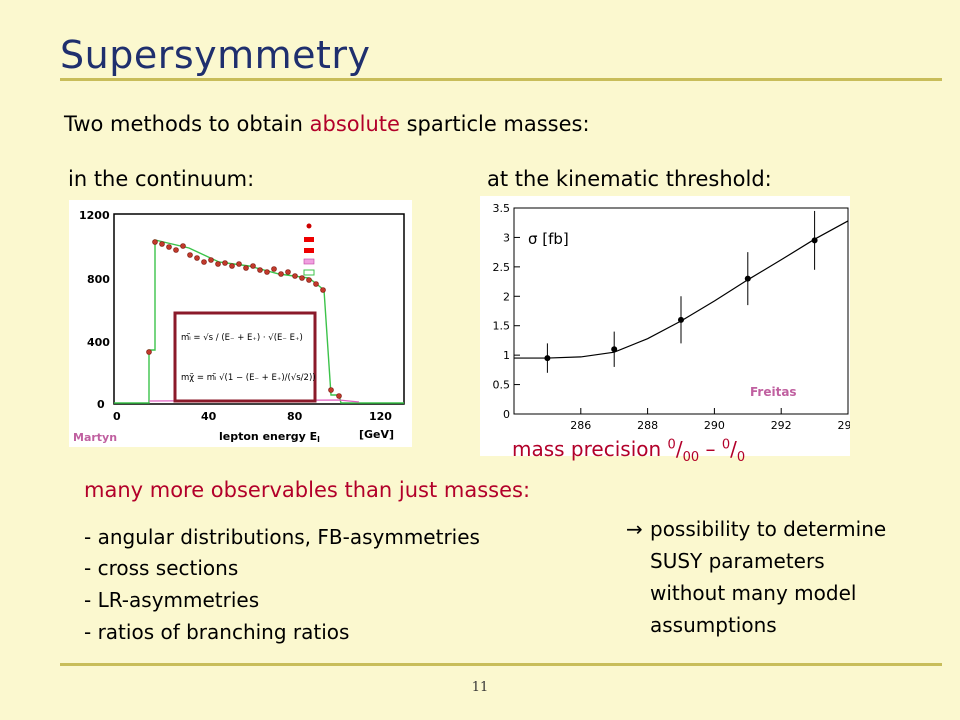  Describe the element at coordinates (282, 537) in the screenshot. I see `observable-item: - angular distributions, FB-asymmetries` at that location.